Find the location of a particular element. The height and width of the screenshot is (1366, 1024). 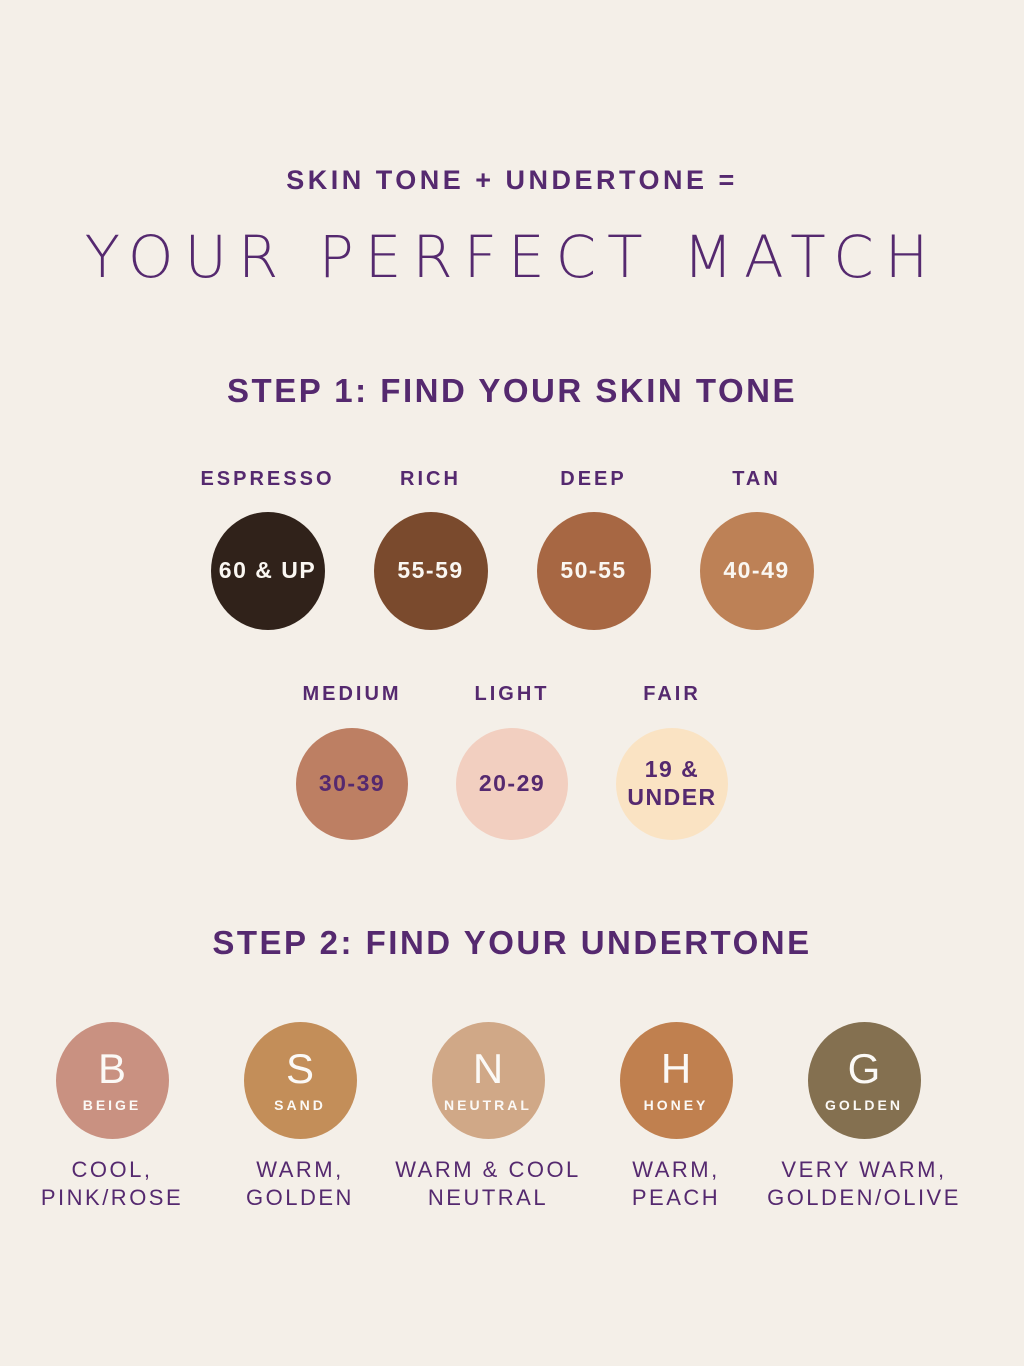

undertone-golden: G GOLDEN VERY WARM, GOLDEN/OLIVE is located at coordinates (864, 1117).